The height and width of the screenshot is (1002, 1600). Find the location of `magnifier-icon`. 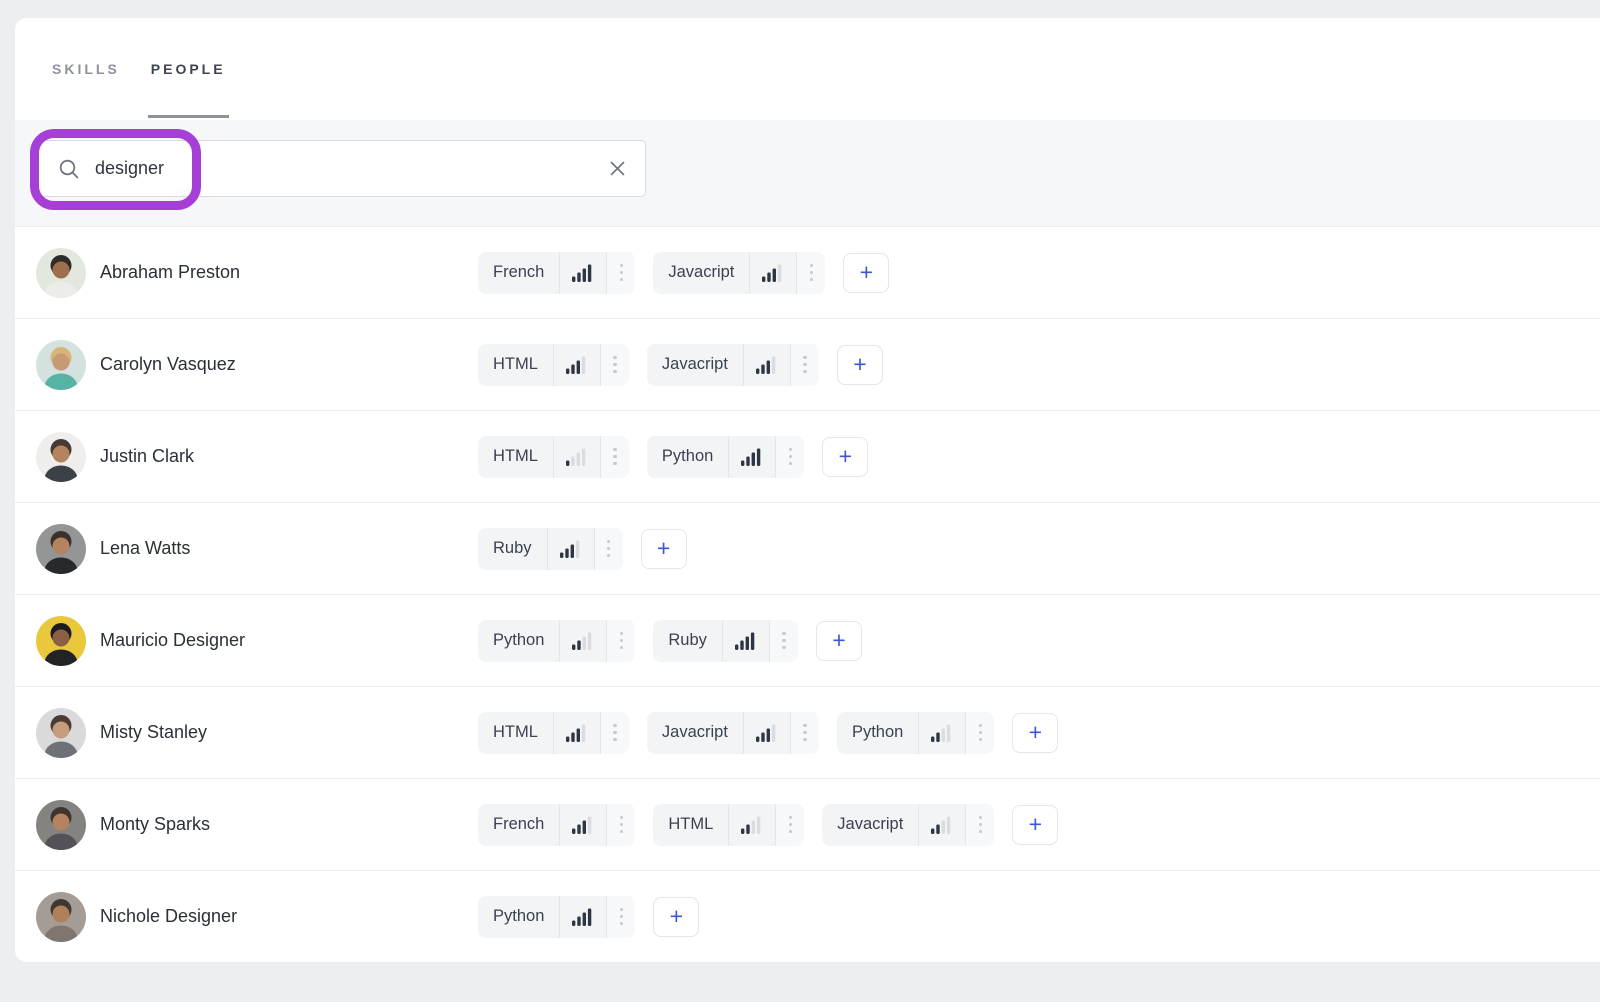

magnifier-icon is located at coordinates (69, 169).